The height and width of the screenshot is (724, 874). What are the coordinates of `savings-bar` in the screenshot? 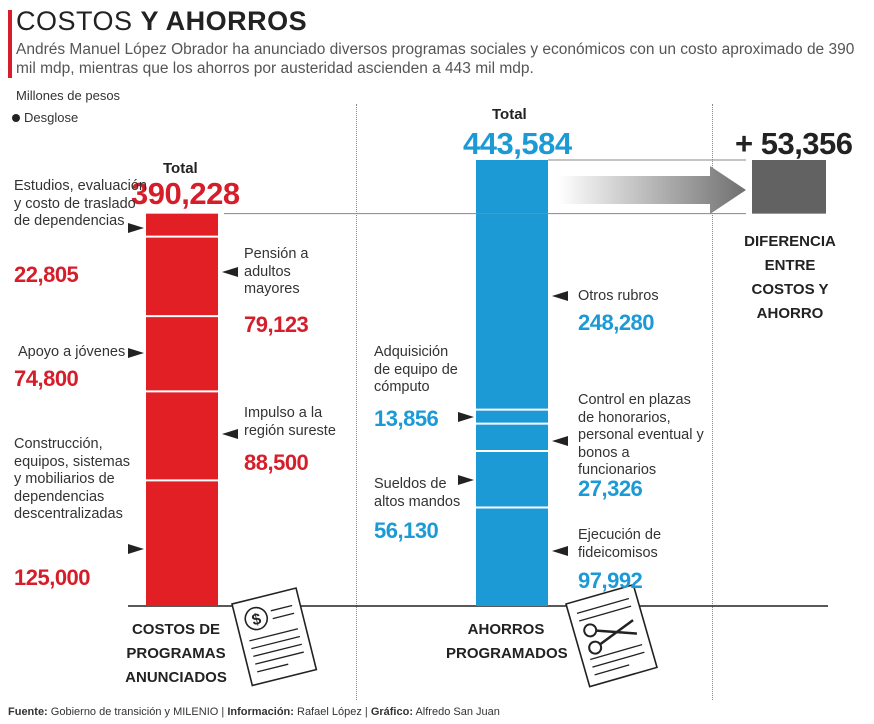 It's located at (512, 383).